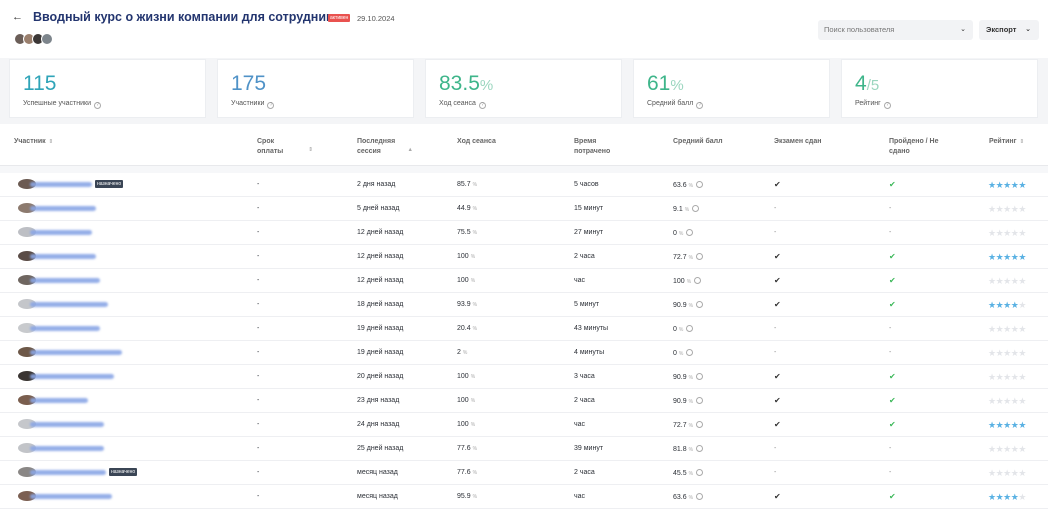  What do you see at coordinates (963, 29) in the screenshot?
I see `chevron-down-icon: ⌄` at bounding box center [963, 29].